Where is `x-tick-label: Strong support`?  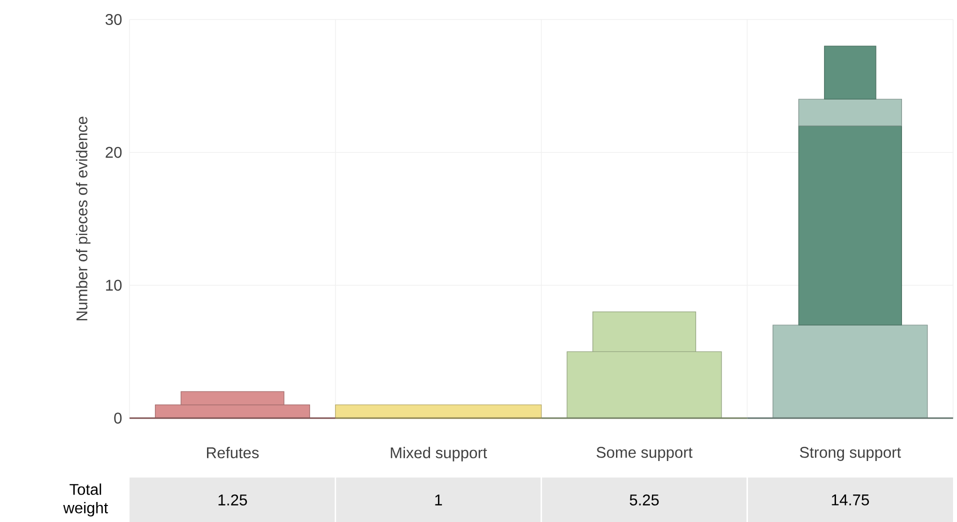 x-tick-label: Strong support is located at coordinates (850, 453).